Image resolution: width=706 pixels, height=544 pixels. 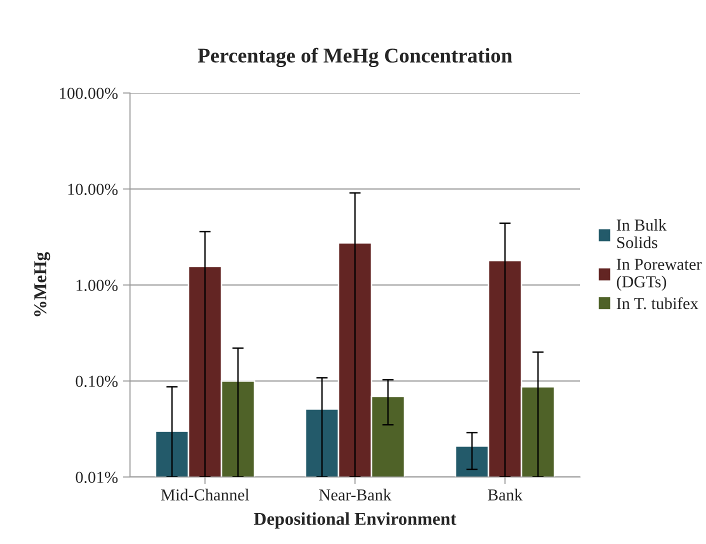 I want to click on y-axis-title: %MeHg, so click(x=42, y=284).